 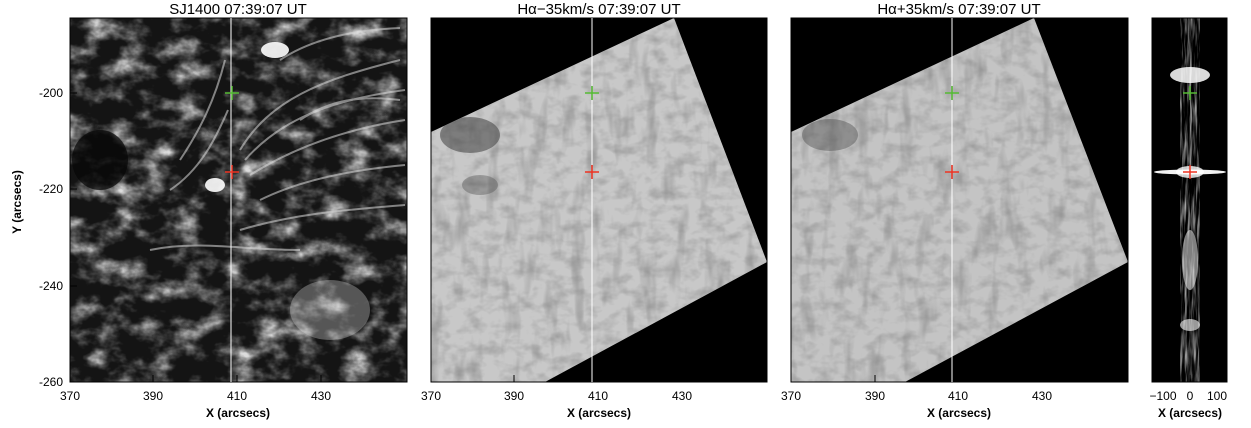 I want to click on x-tick-label: 0, so click(x=1190, y=396).